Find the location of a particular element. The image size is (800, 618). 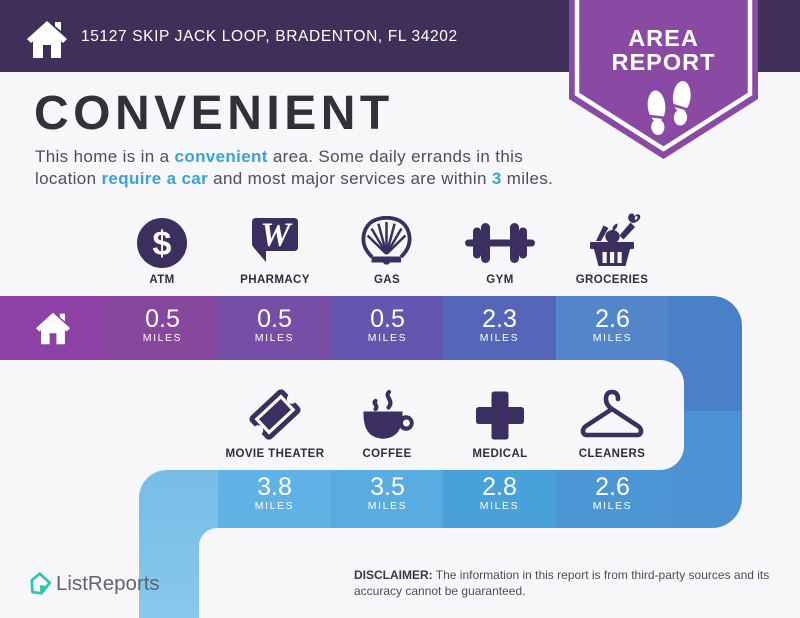

svg-text: W is located at coordinates (276, 236).